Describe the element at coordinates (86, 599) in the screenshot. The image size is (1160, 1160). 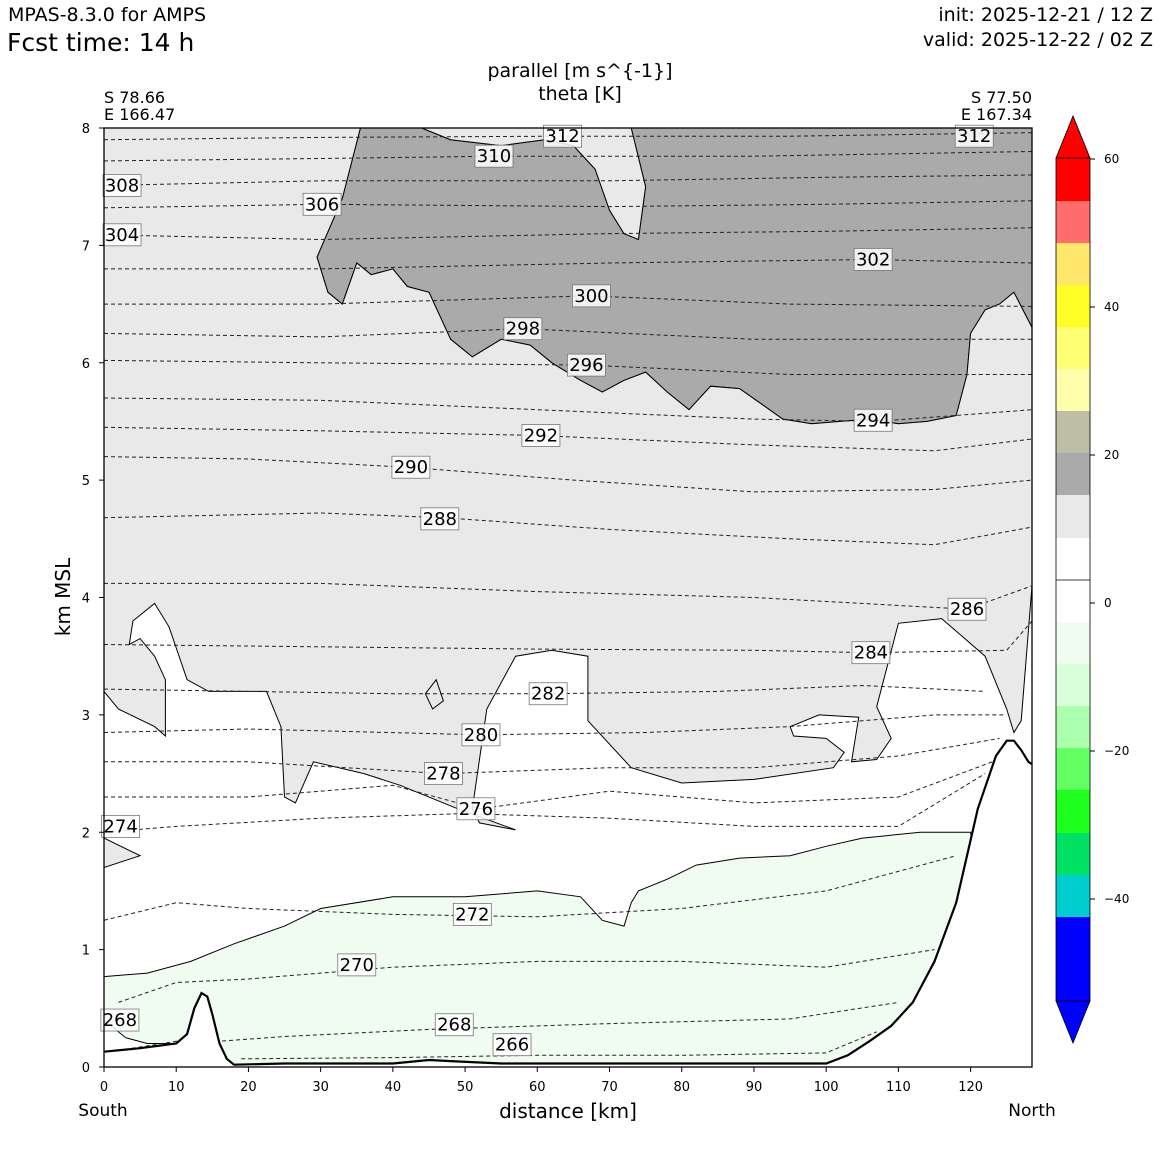
I see `y-tick-label: 4` at that location.